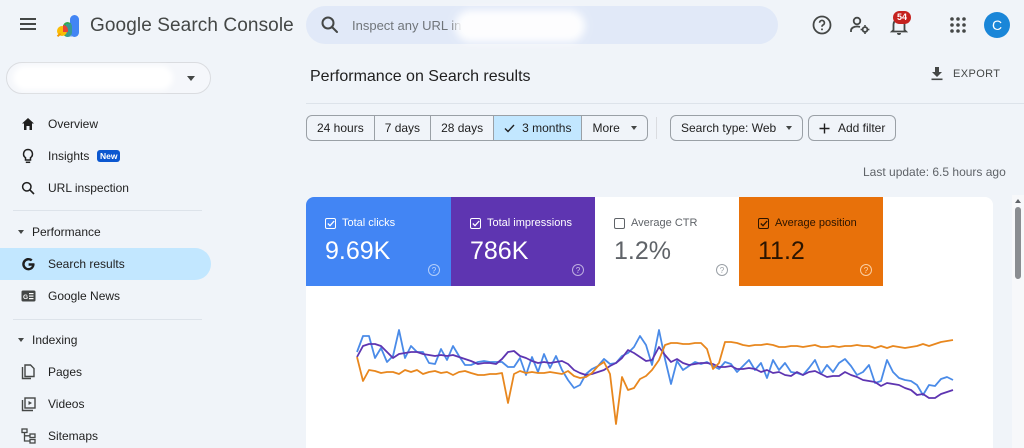  I want to click on date-range-24-hours: 24 hours, so click(341, 128).